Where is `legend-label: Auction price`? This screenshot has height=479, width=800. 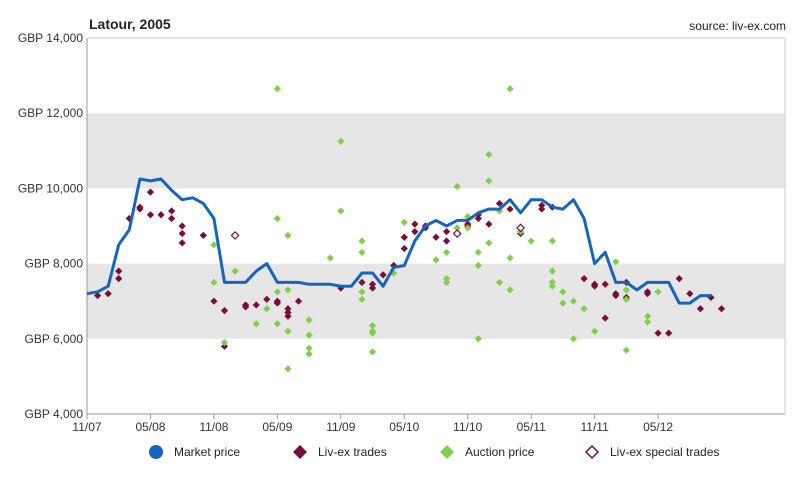
legend-label: Auction price is located at coordinates (500, 452).